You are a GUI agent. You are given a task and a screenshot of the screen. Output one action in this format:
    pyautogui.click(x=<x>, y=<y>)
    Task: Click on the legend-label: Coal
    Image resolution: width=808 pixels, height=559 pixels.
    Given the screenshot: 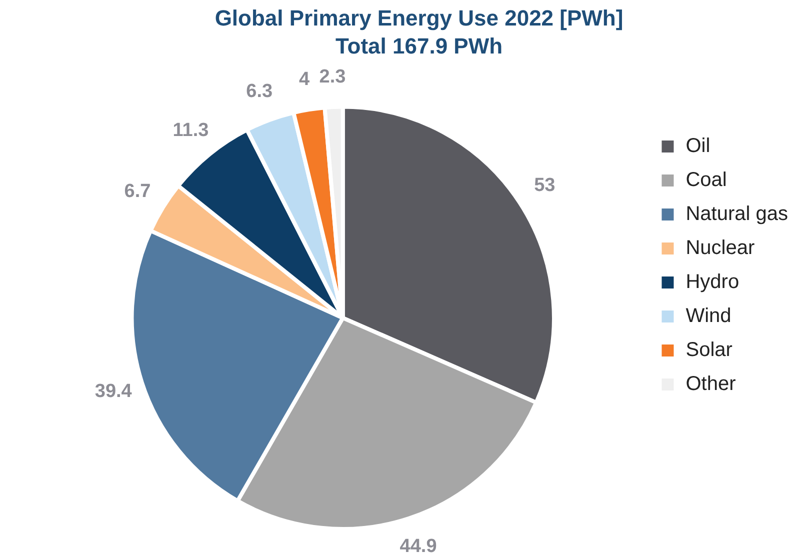 What is the action you would take?
    pyautogui.click(x=706, y=180)
    